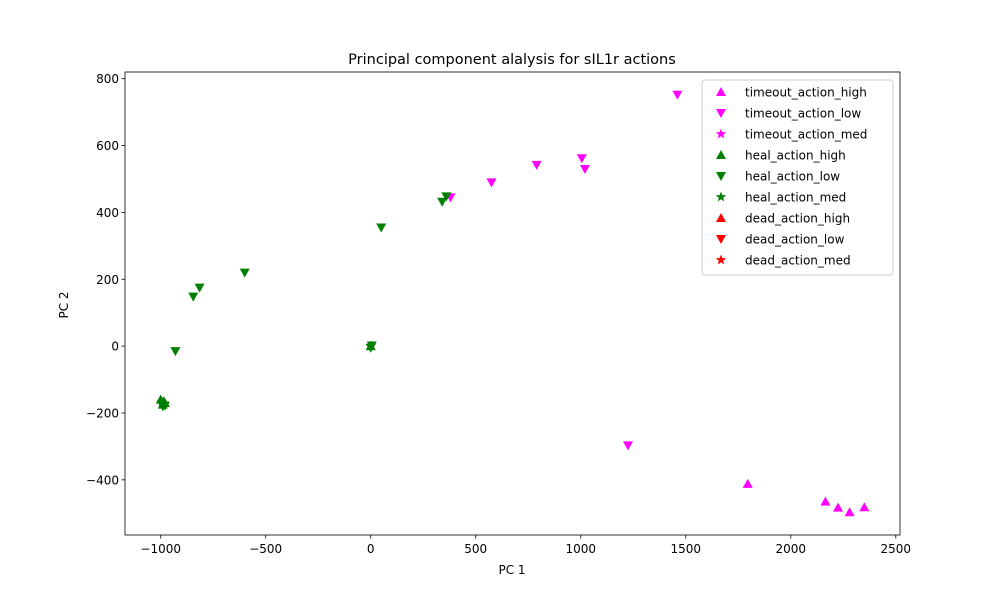 The height and width of the screenshot is (600, 1000). What do you see at coordinates (511, 570) in the screenshot?
I see `x-axis-label: PC 1` at bounding box center [511, 570].